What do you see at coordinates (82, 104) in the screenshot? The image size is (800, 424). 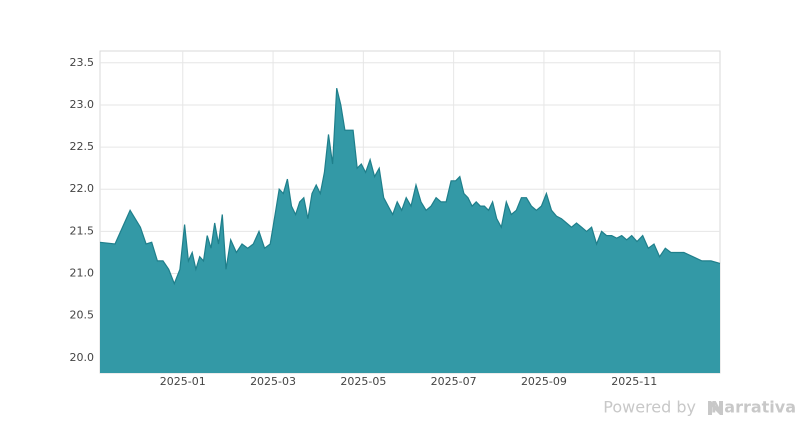 I see `y-tick-label: 23.0` at bounding box center [82, 104].